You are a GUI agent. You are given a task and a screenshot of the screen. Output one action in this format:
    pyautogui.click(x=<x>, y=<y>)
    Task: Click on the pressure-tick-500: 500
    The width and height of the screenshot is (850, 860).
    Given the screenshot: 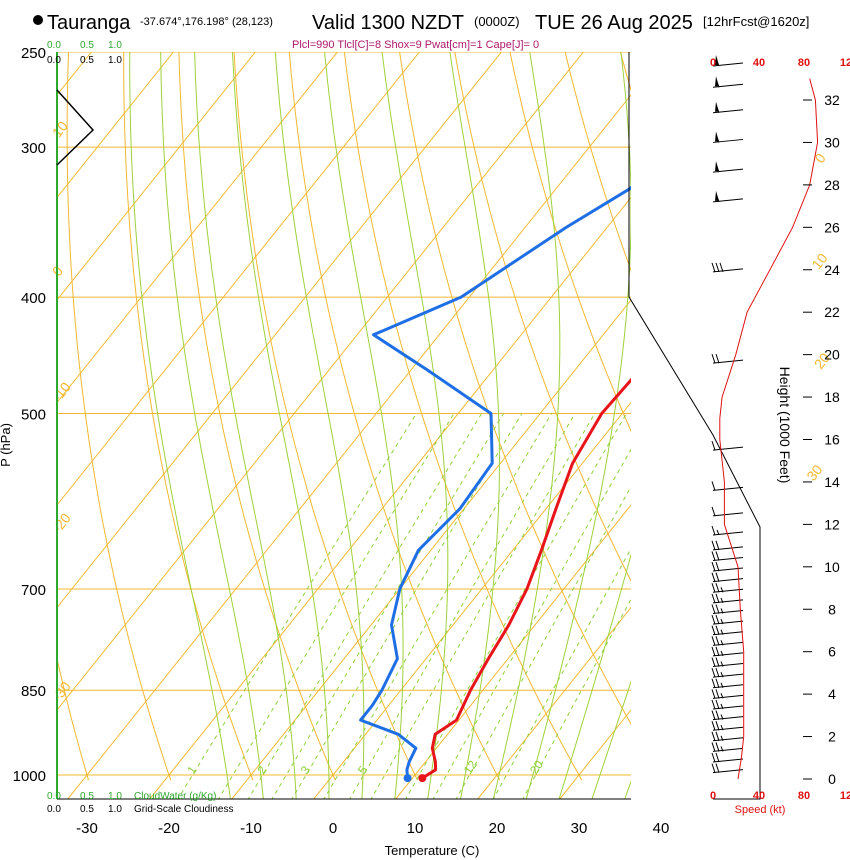 What is the action you would take?
    pyautogui.click(x=33, y=415)
    